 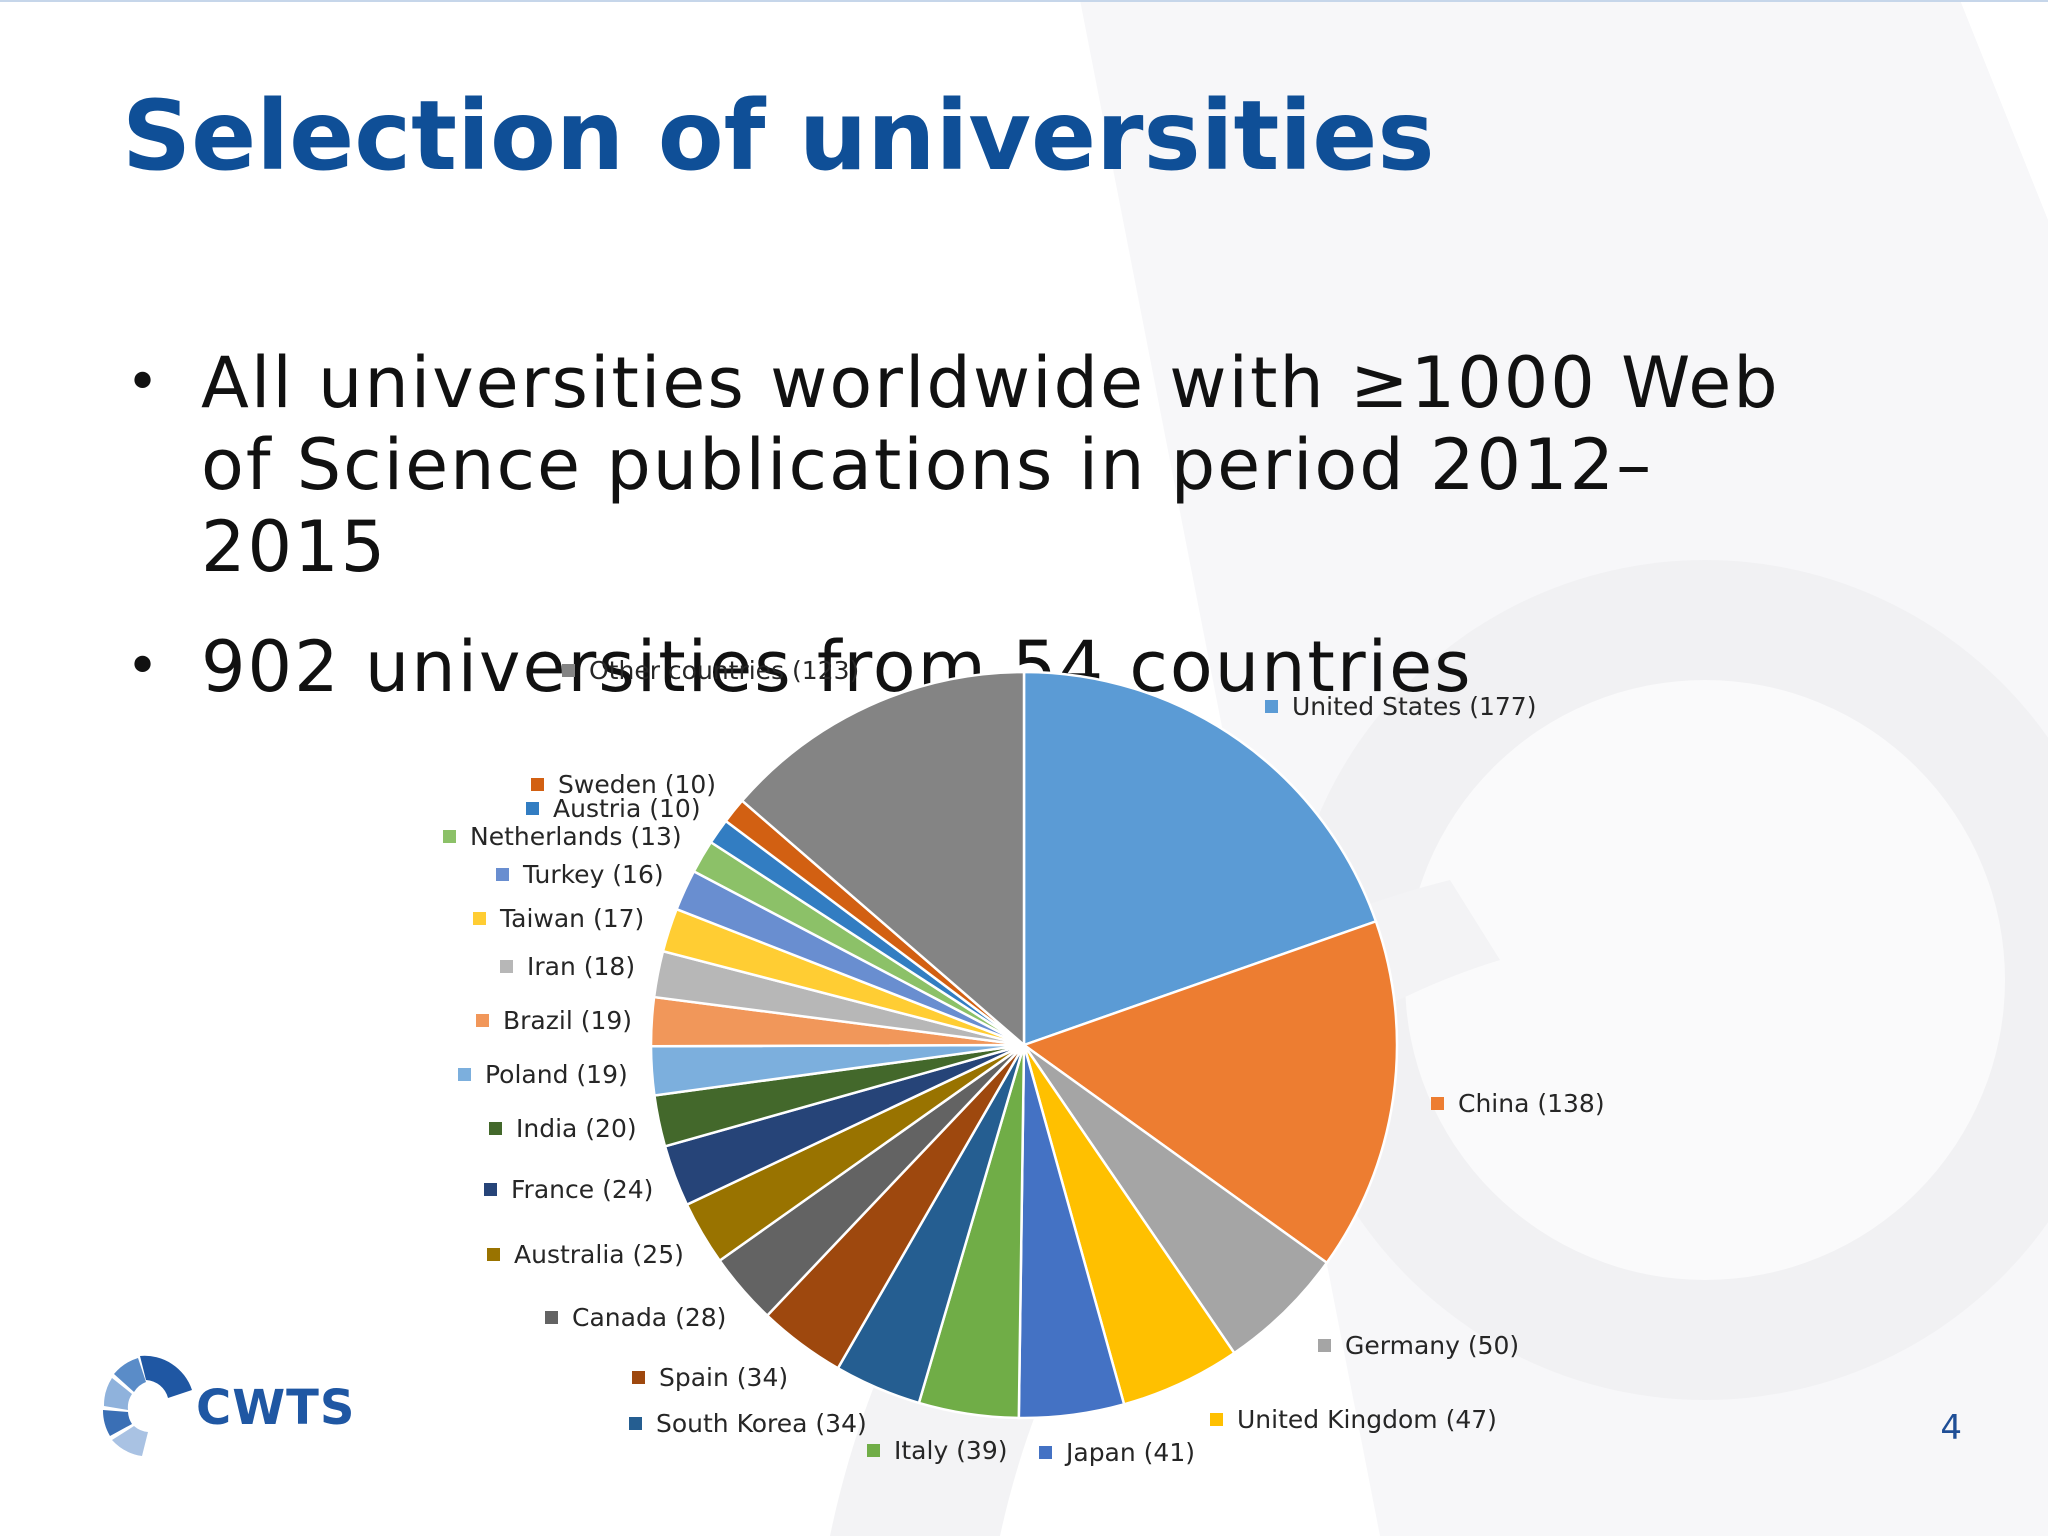 I want to click on legend-label-united-kingdom: United Kingdom (47), so click(x=1367, y=1419).